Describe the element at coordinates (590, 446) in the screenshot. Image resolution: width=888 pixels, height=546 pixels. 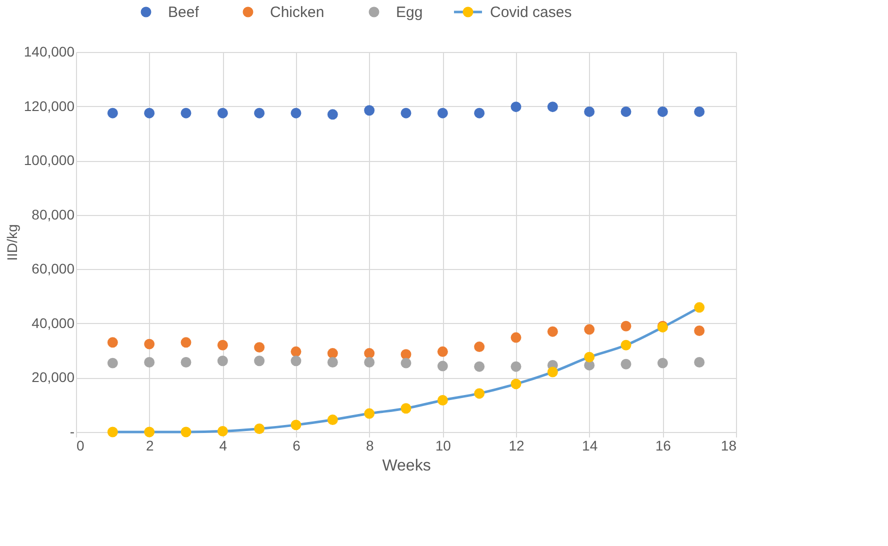
I see `x-tick-label: 14` at that location.